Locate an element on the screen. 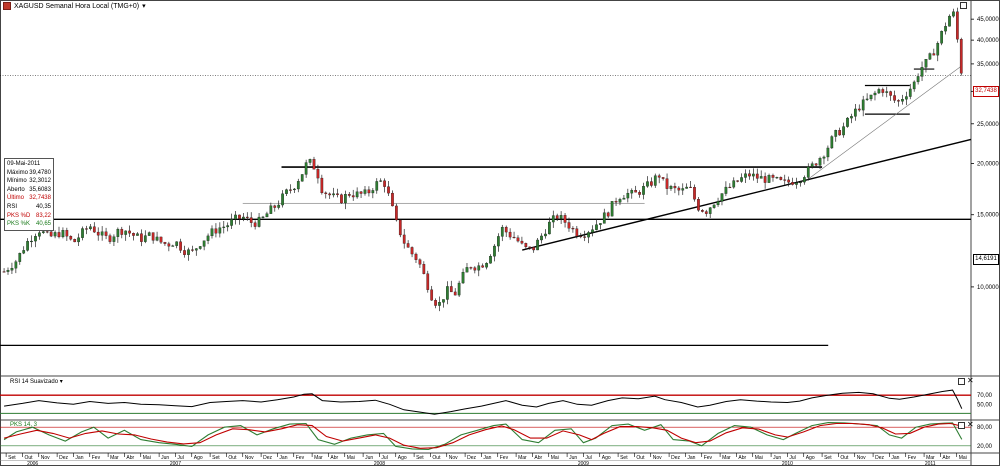 The height and width of the screenshot is (466, 1000). maximize-pks-button is located at coordinates (961, 425).